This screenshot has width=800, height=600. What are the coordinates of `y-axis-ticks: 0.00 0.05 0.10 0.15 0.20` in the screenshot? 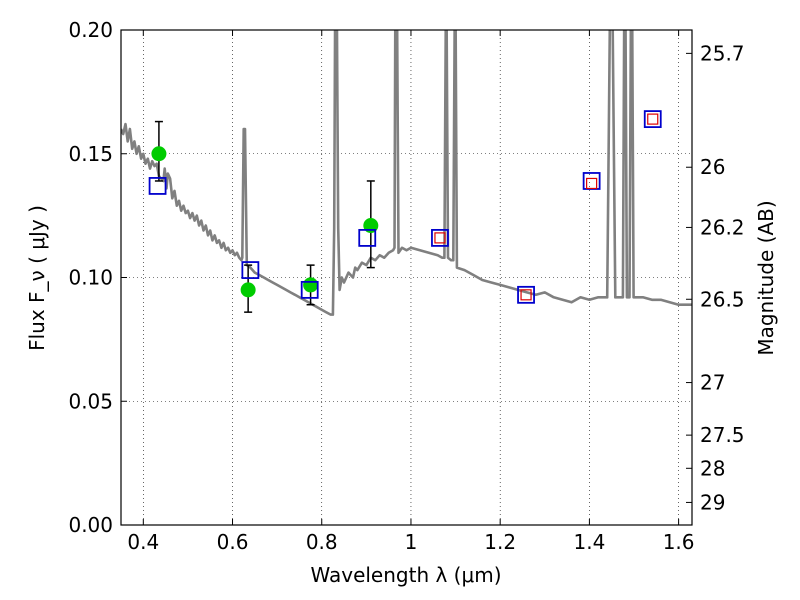 It's located at (97, 277).